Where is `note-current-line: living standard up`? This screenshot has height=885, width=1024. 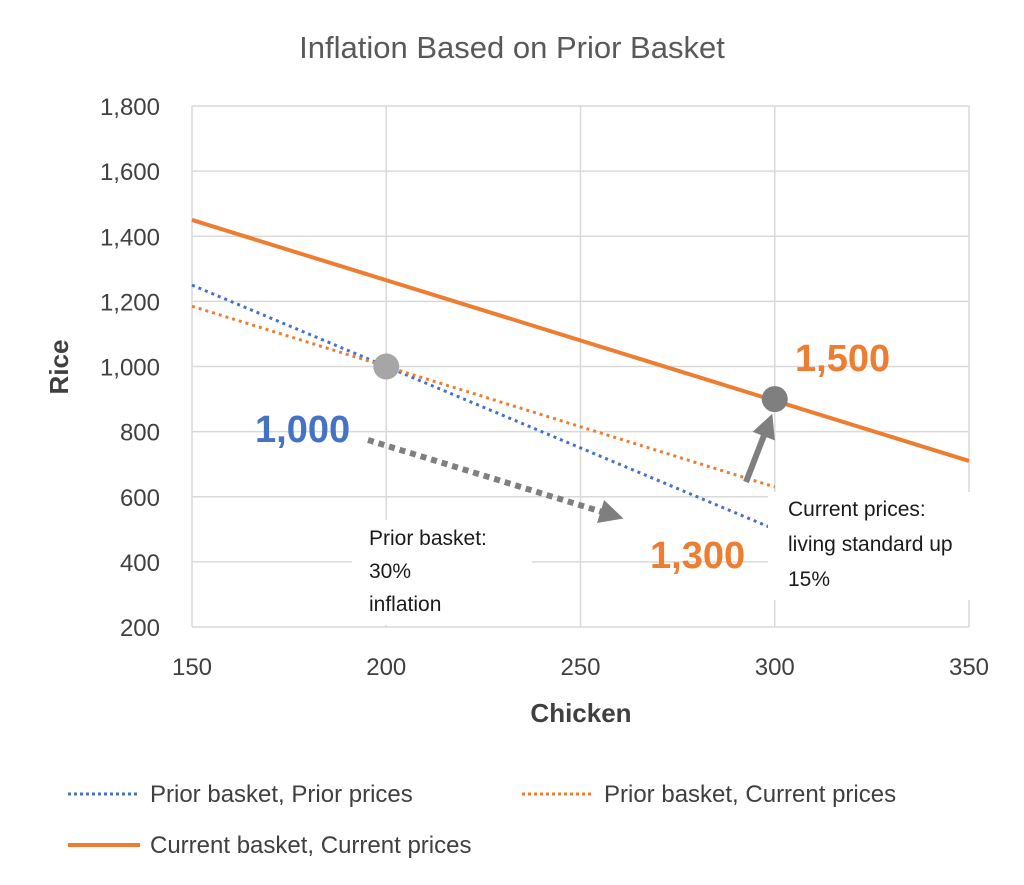 note-current-line: living standard up is located at coordinates (870, 544).